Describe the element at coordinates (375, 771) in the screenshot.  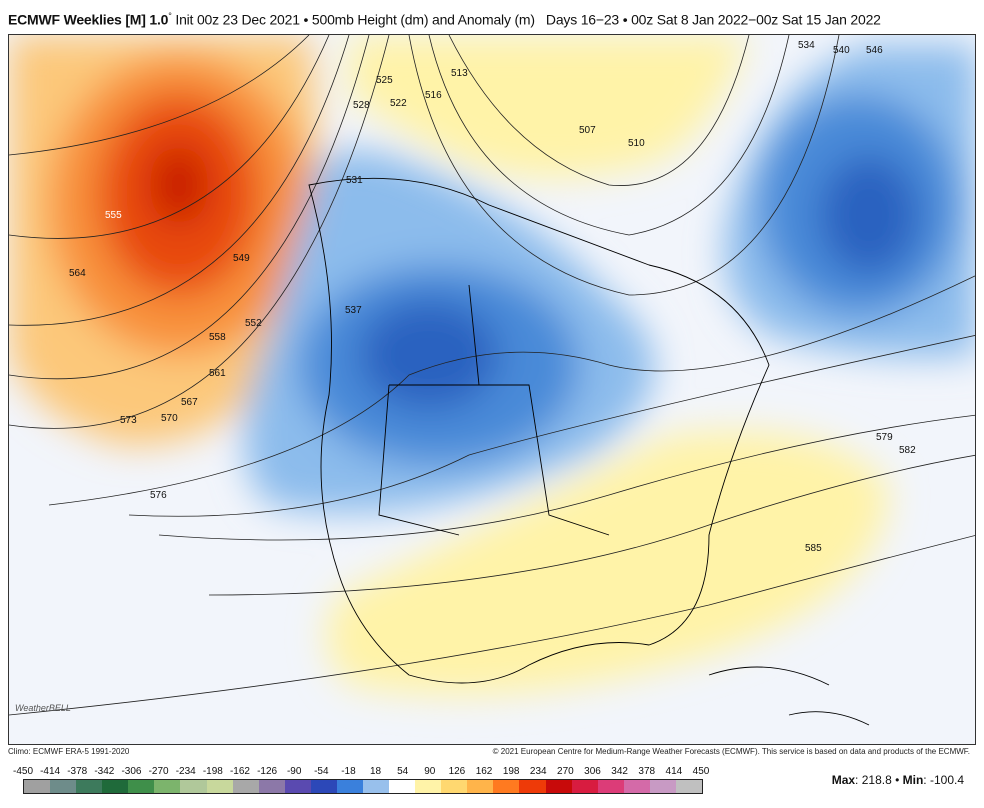
I see `colorbar-tick-label: 18` at that location.